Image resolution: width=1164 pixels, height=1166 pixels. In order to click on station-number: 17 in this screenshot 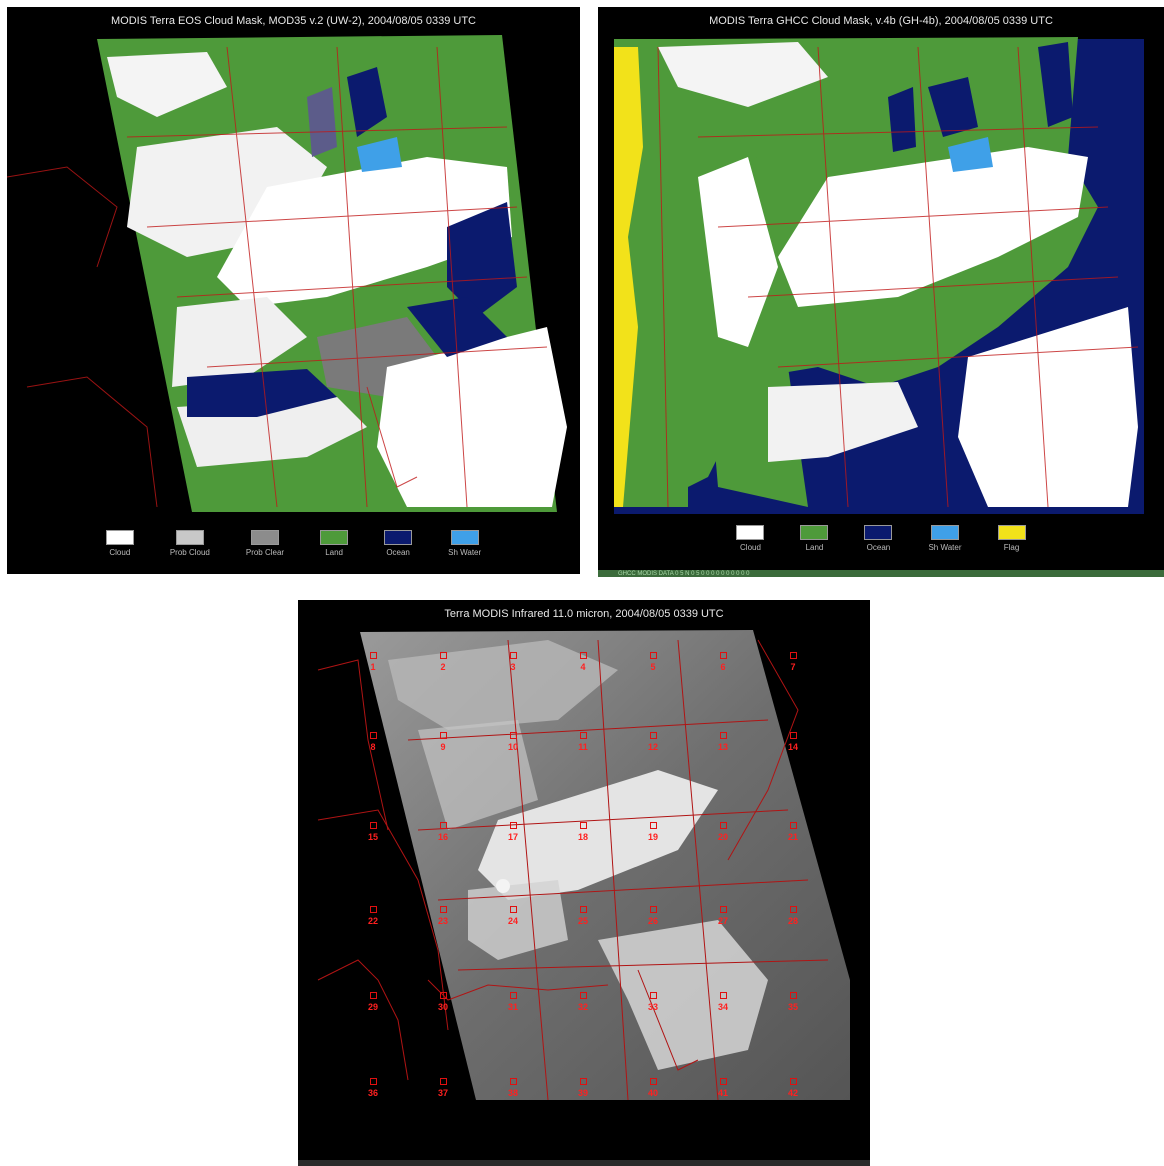, I will do `click(512, 837)`.